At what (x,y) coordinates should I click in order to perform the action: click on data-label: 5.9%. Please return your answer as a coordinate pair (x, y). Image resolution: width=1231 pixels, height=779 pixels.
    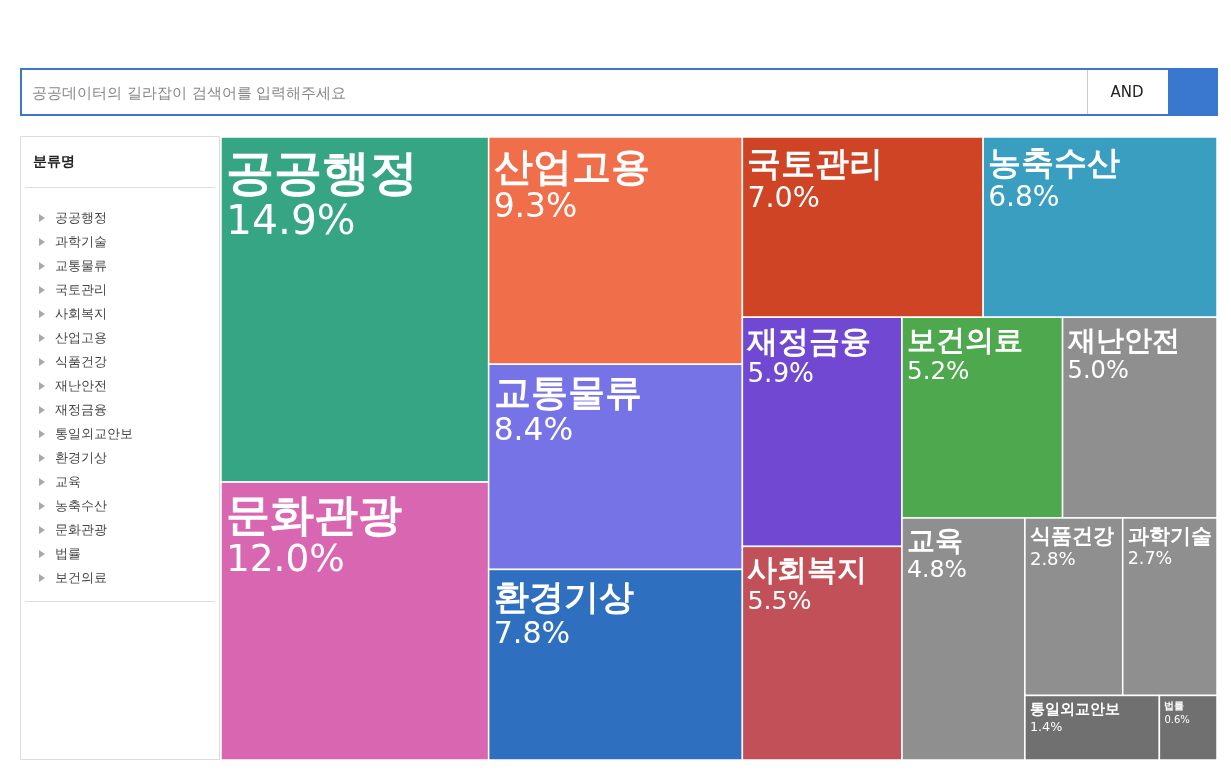
    Looking at the image, I should click on (780, 373).